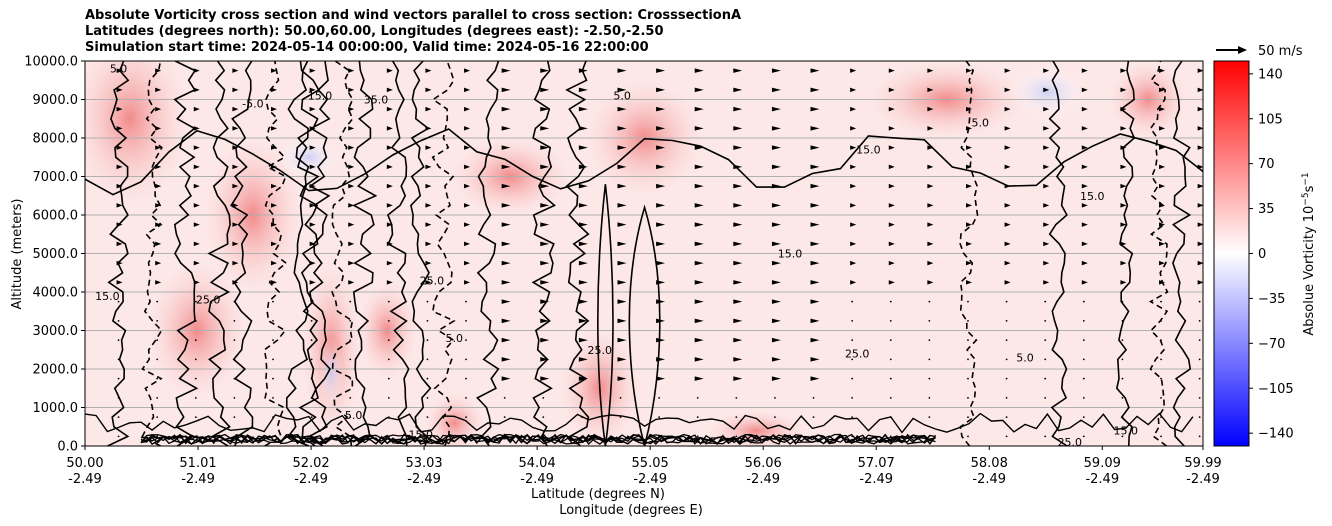 This screenshot has width=1332, height=526. What do you see at coordinates (423, 463) in the screenshot?
I see `x-tick-label-lat: 53.03` at bounding box center [423, 463].